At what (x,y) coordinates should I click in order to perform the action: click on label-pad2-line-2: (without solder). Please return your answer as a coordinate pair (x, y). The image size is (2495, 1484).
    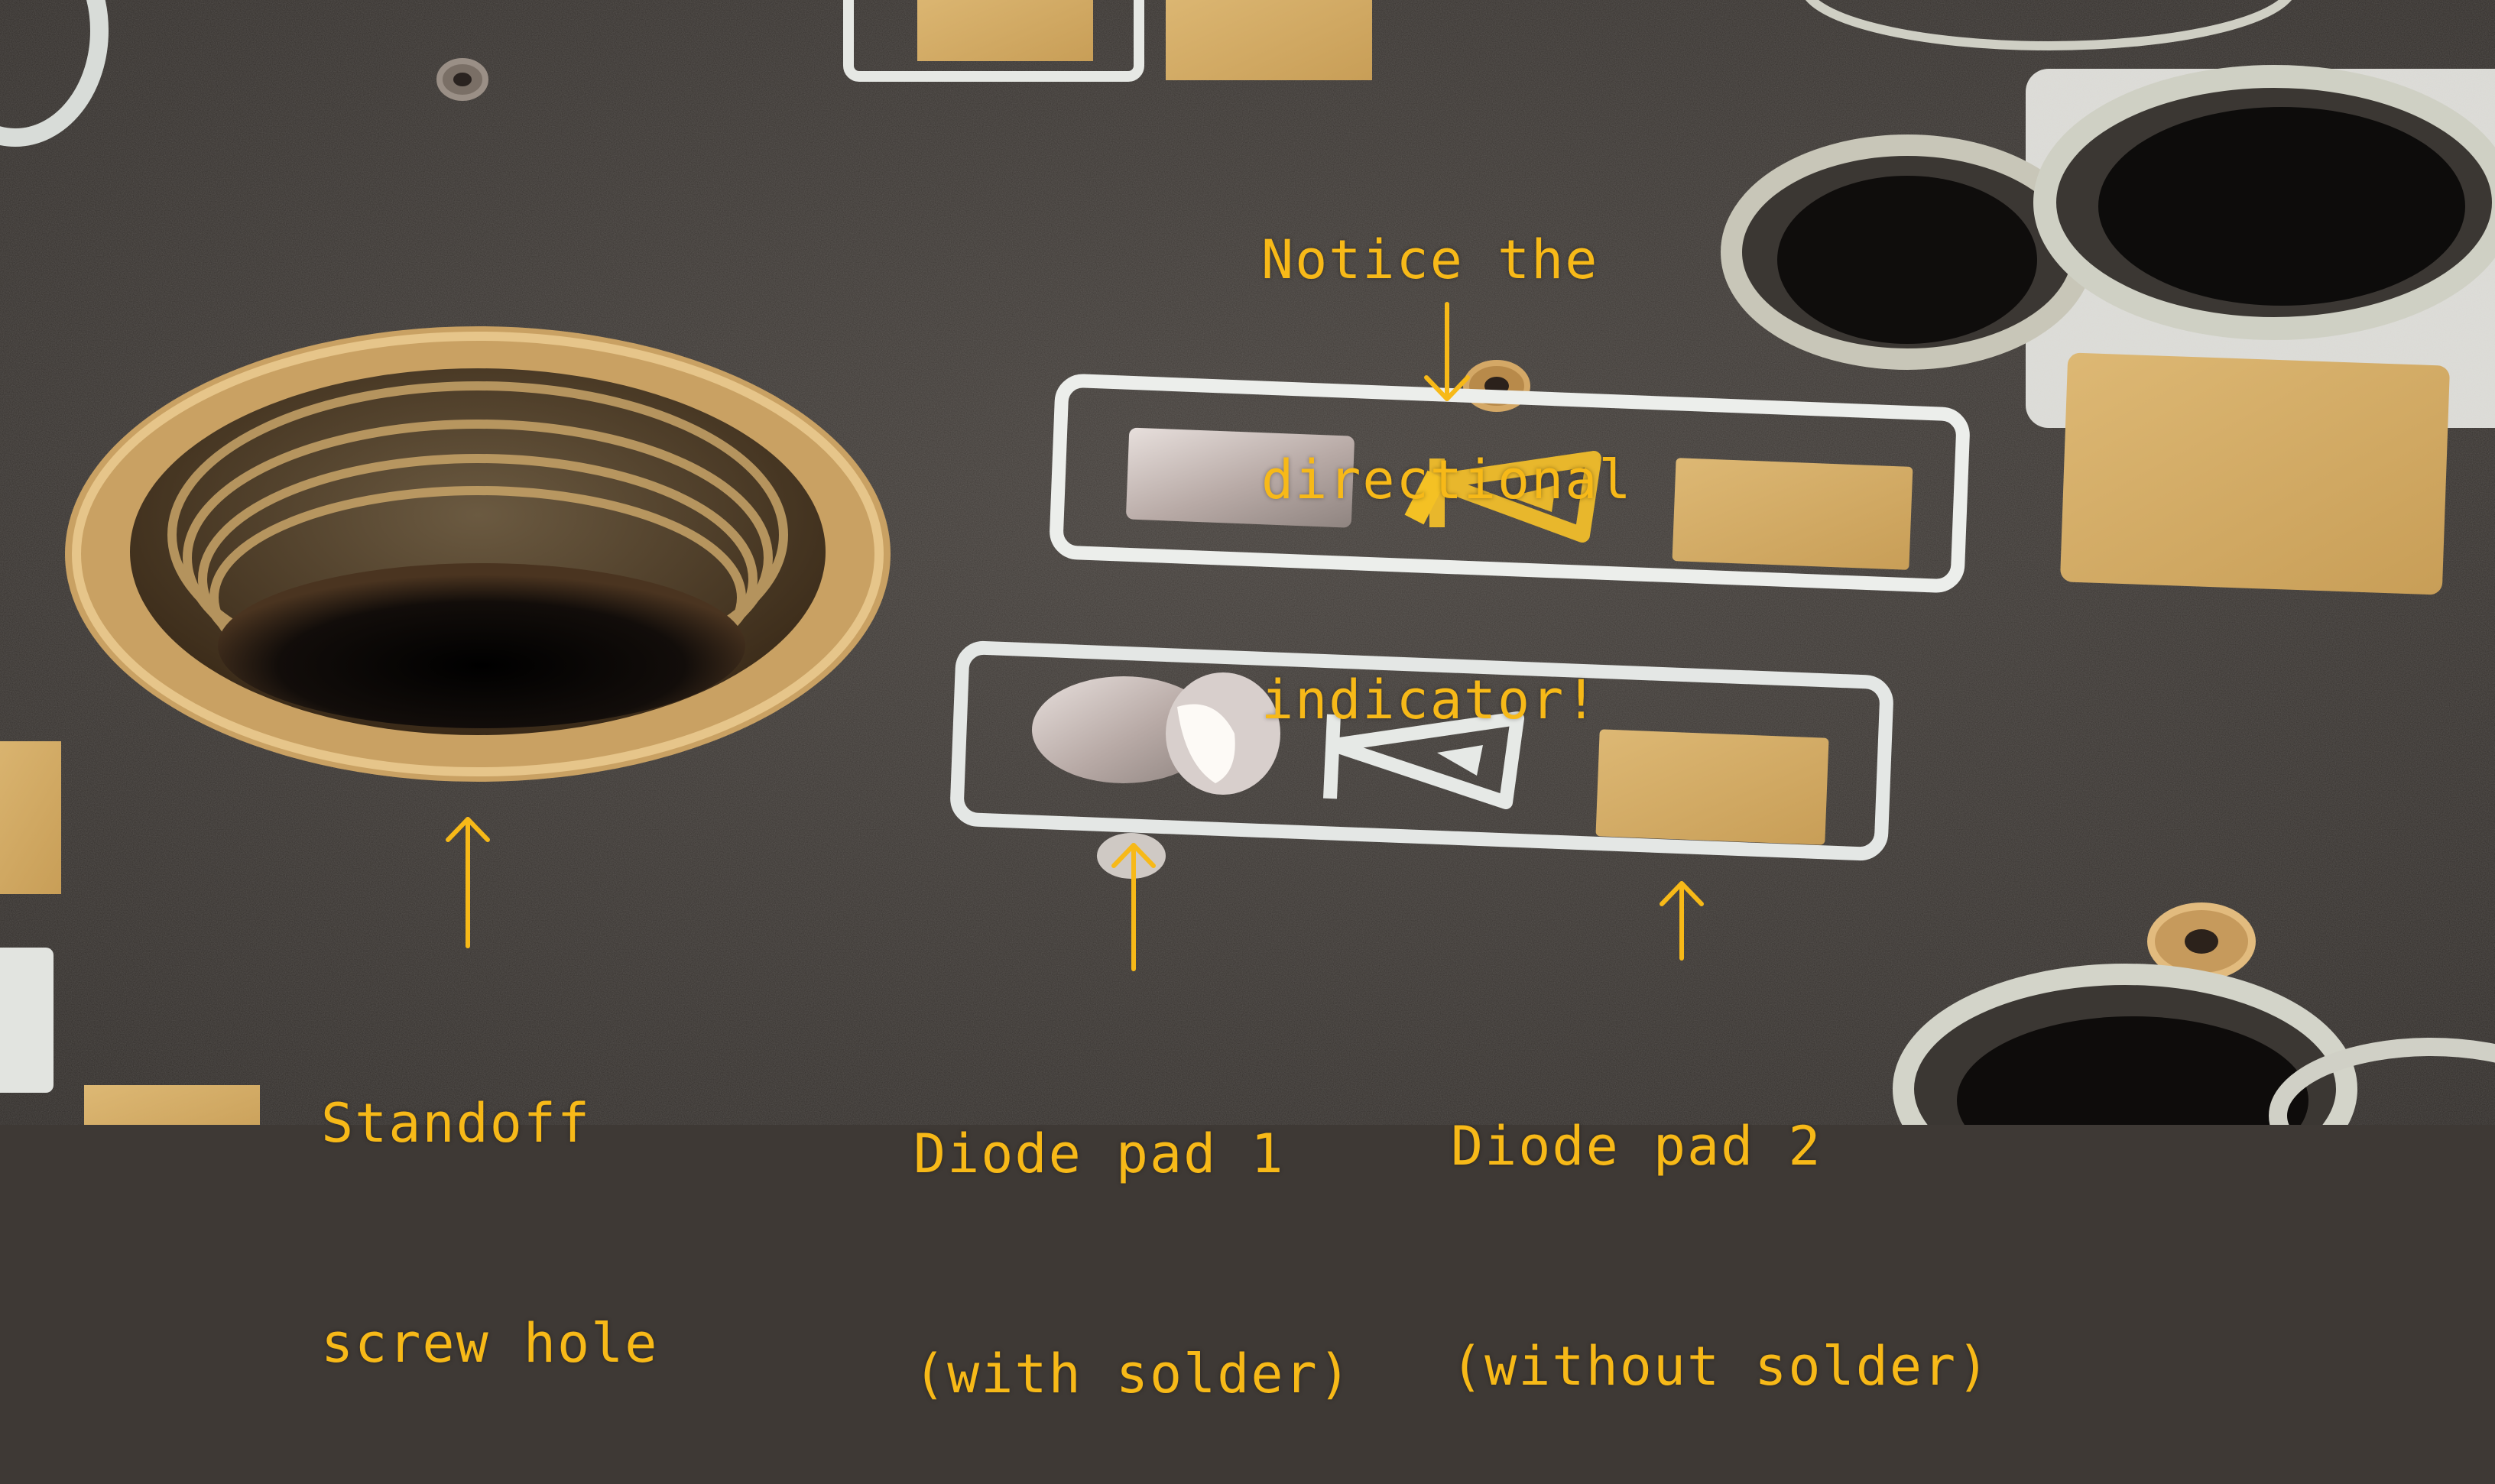
    Looking at the image, I should click on (1721, 1367).